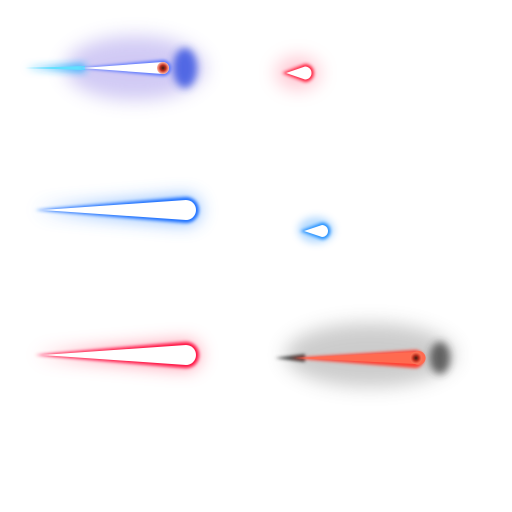  Describe the element at coordinates (117, 355) in the screenshot. I see `red-bolt` at that location.